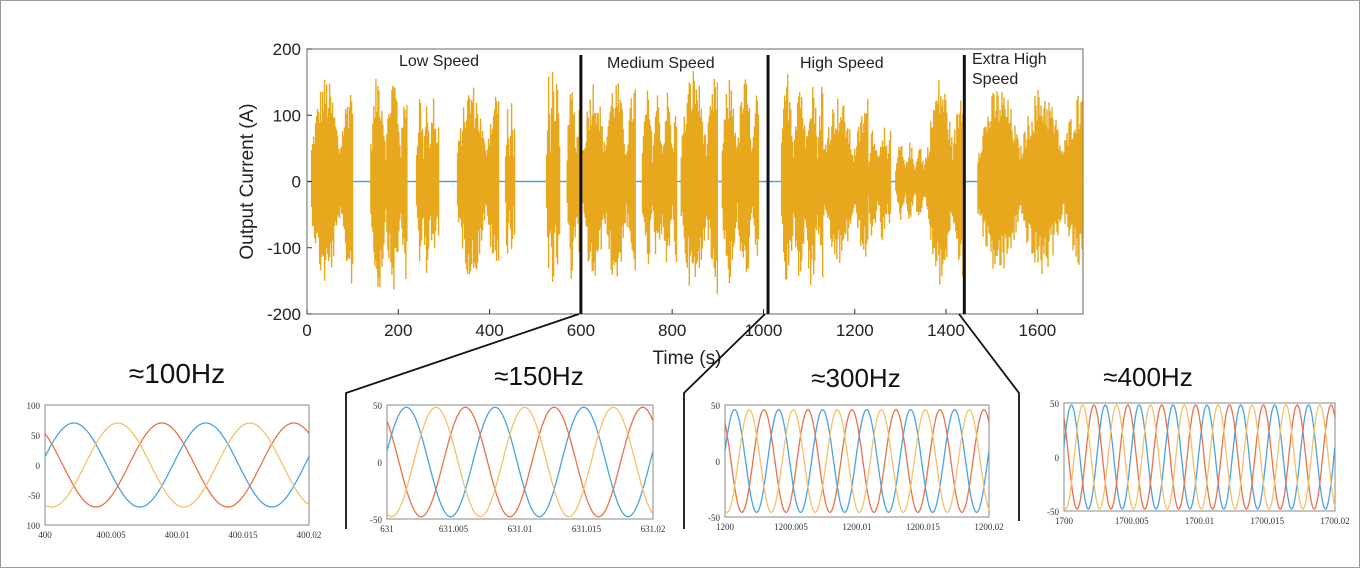 This screenshot has height=572, width=1360. What do you see at coordinates (45, 535) in the screenshot?
I see `sub-x-tick-label: 400` at bounding box center [45, 535].